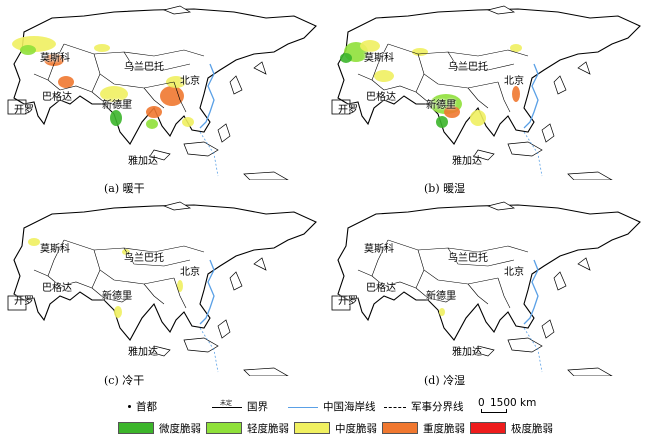 This screenshot has width=650, height=436. Describe the element at coordinates (180, 428) in the screenshot. I see `legend-class-label-1: 微度脆弱` at that location.